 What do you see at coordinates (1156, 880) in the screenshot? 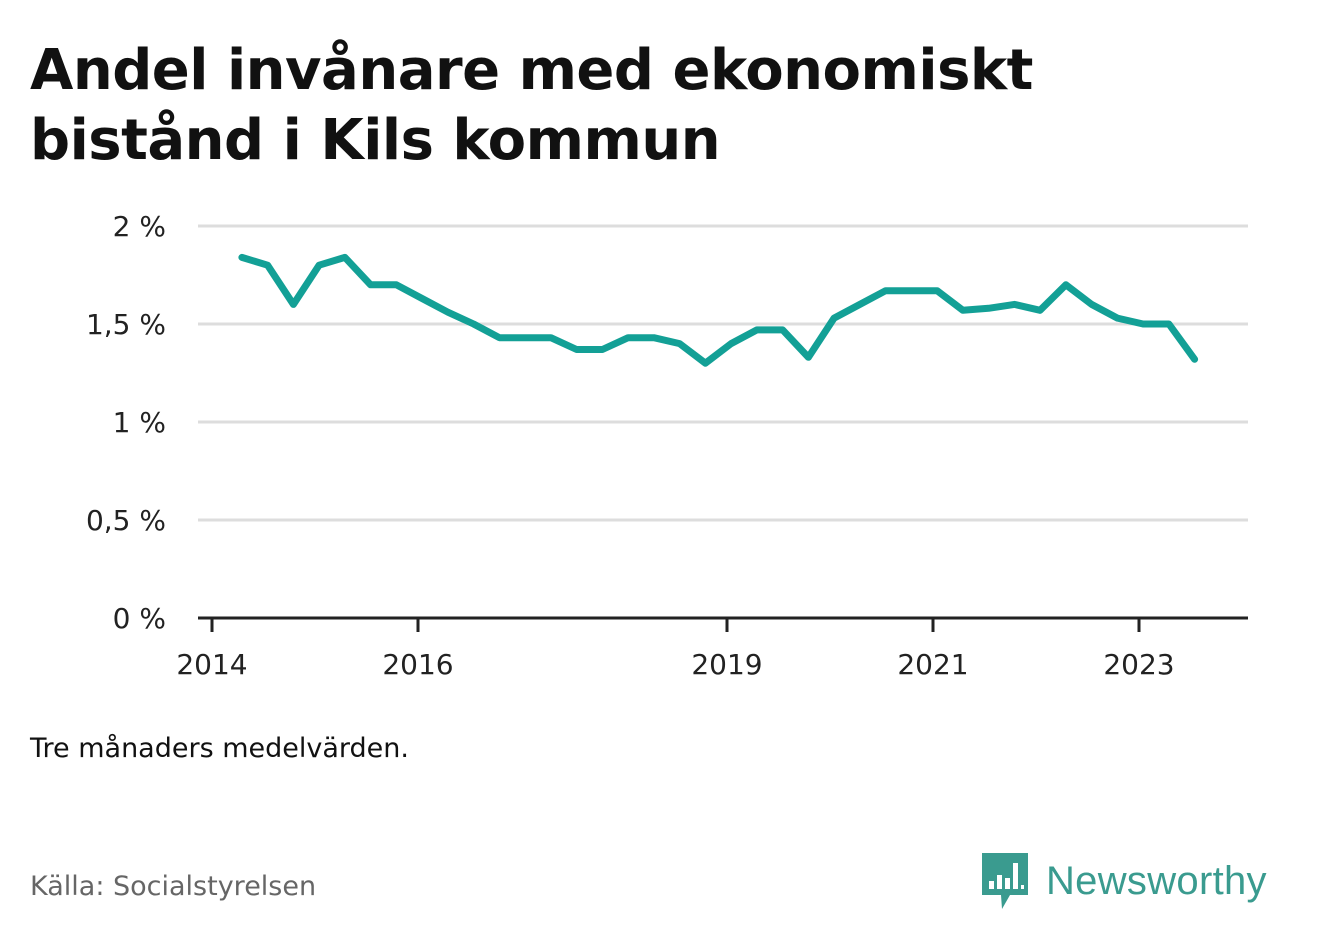
I see `brand-name: Newsworthy` at bounding box center [1156, 880].